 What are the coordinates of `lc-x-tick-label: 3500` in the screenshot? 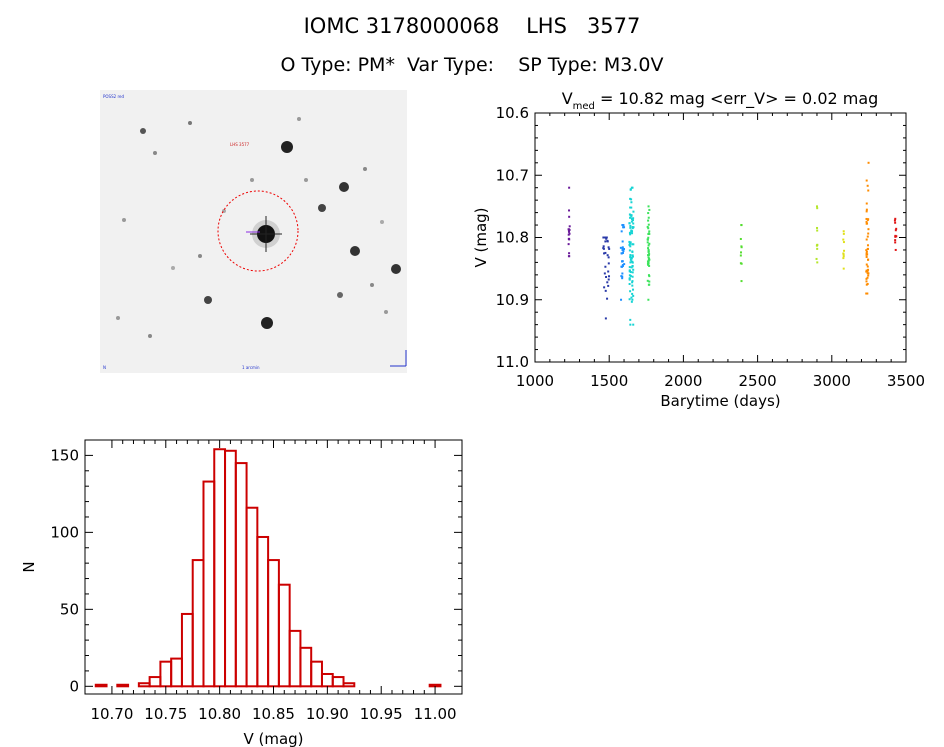 It's located at (906, 381).